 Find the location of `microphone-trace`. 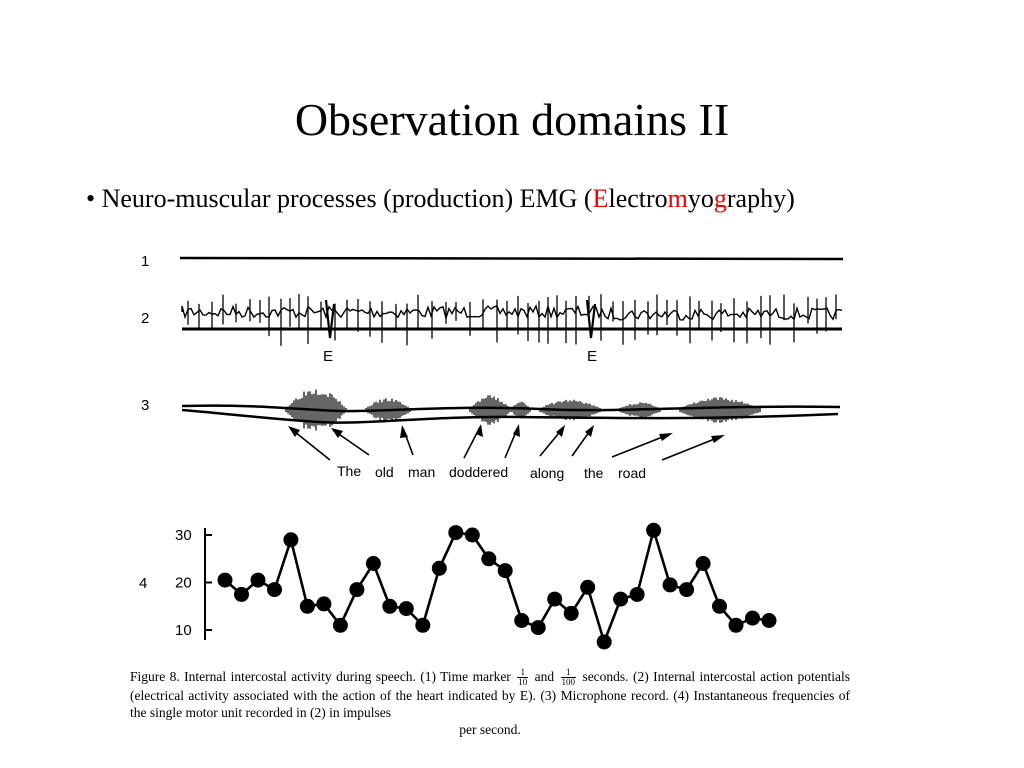

microphone-trace is located at coordinates (511, 410).